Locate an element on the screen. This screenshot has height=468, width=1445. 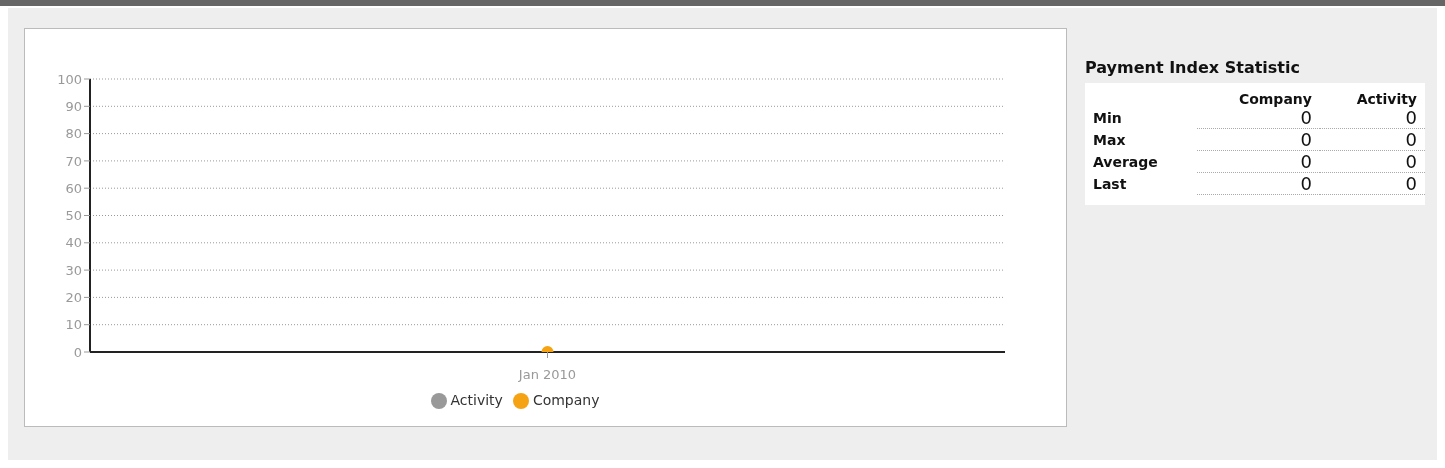
y-tick-label: 60 is located at coordinates (73, 188).